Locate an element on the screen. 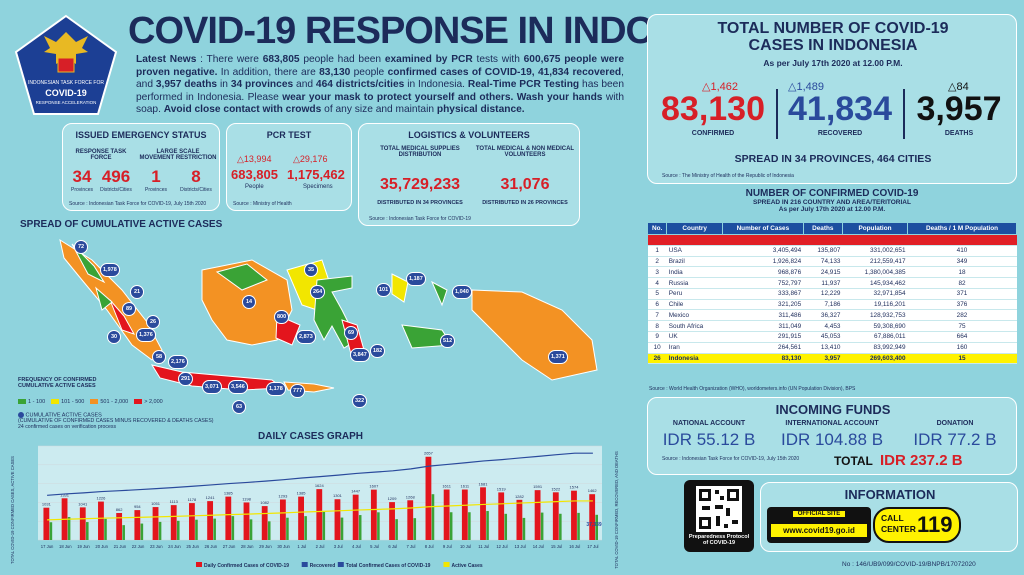  active-cases-legend: CUMULATIVE ACTIVE CASES is located at coordinates (128, 415).